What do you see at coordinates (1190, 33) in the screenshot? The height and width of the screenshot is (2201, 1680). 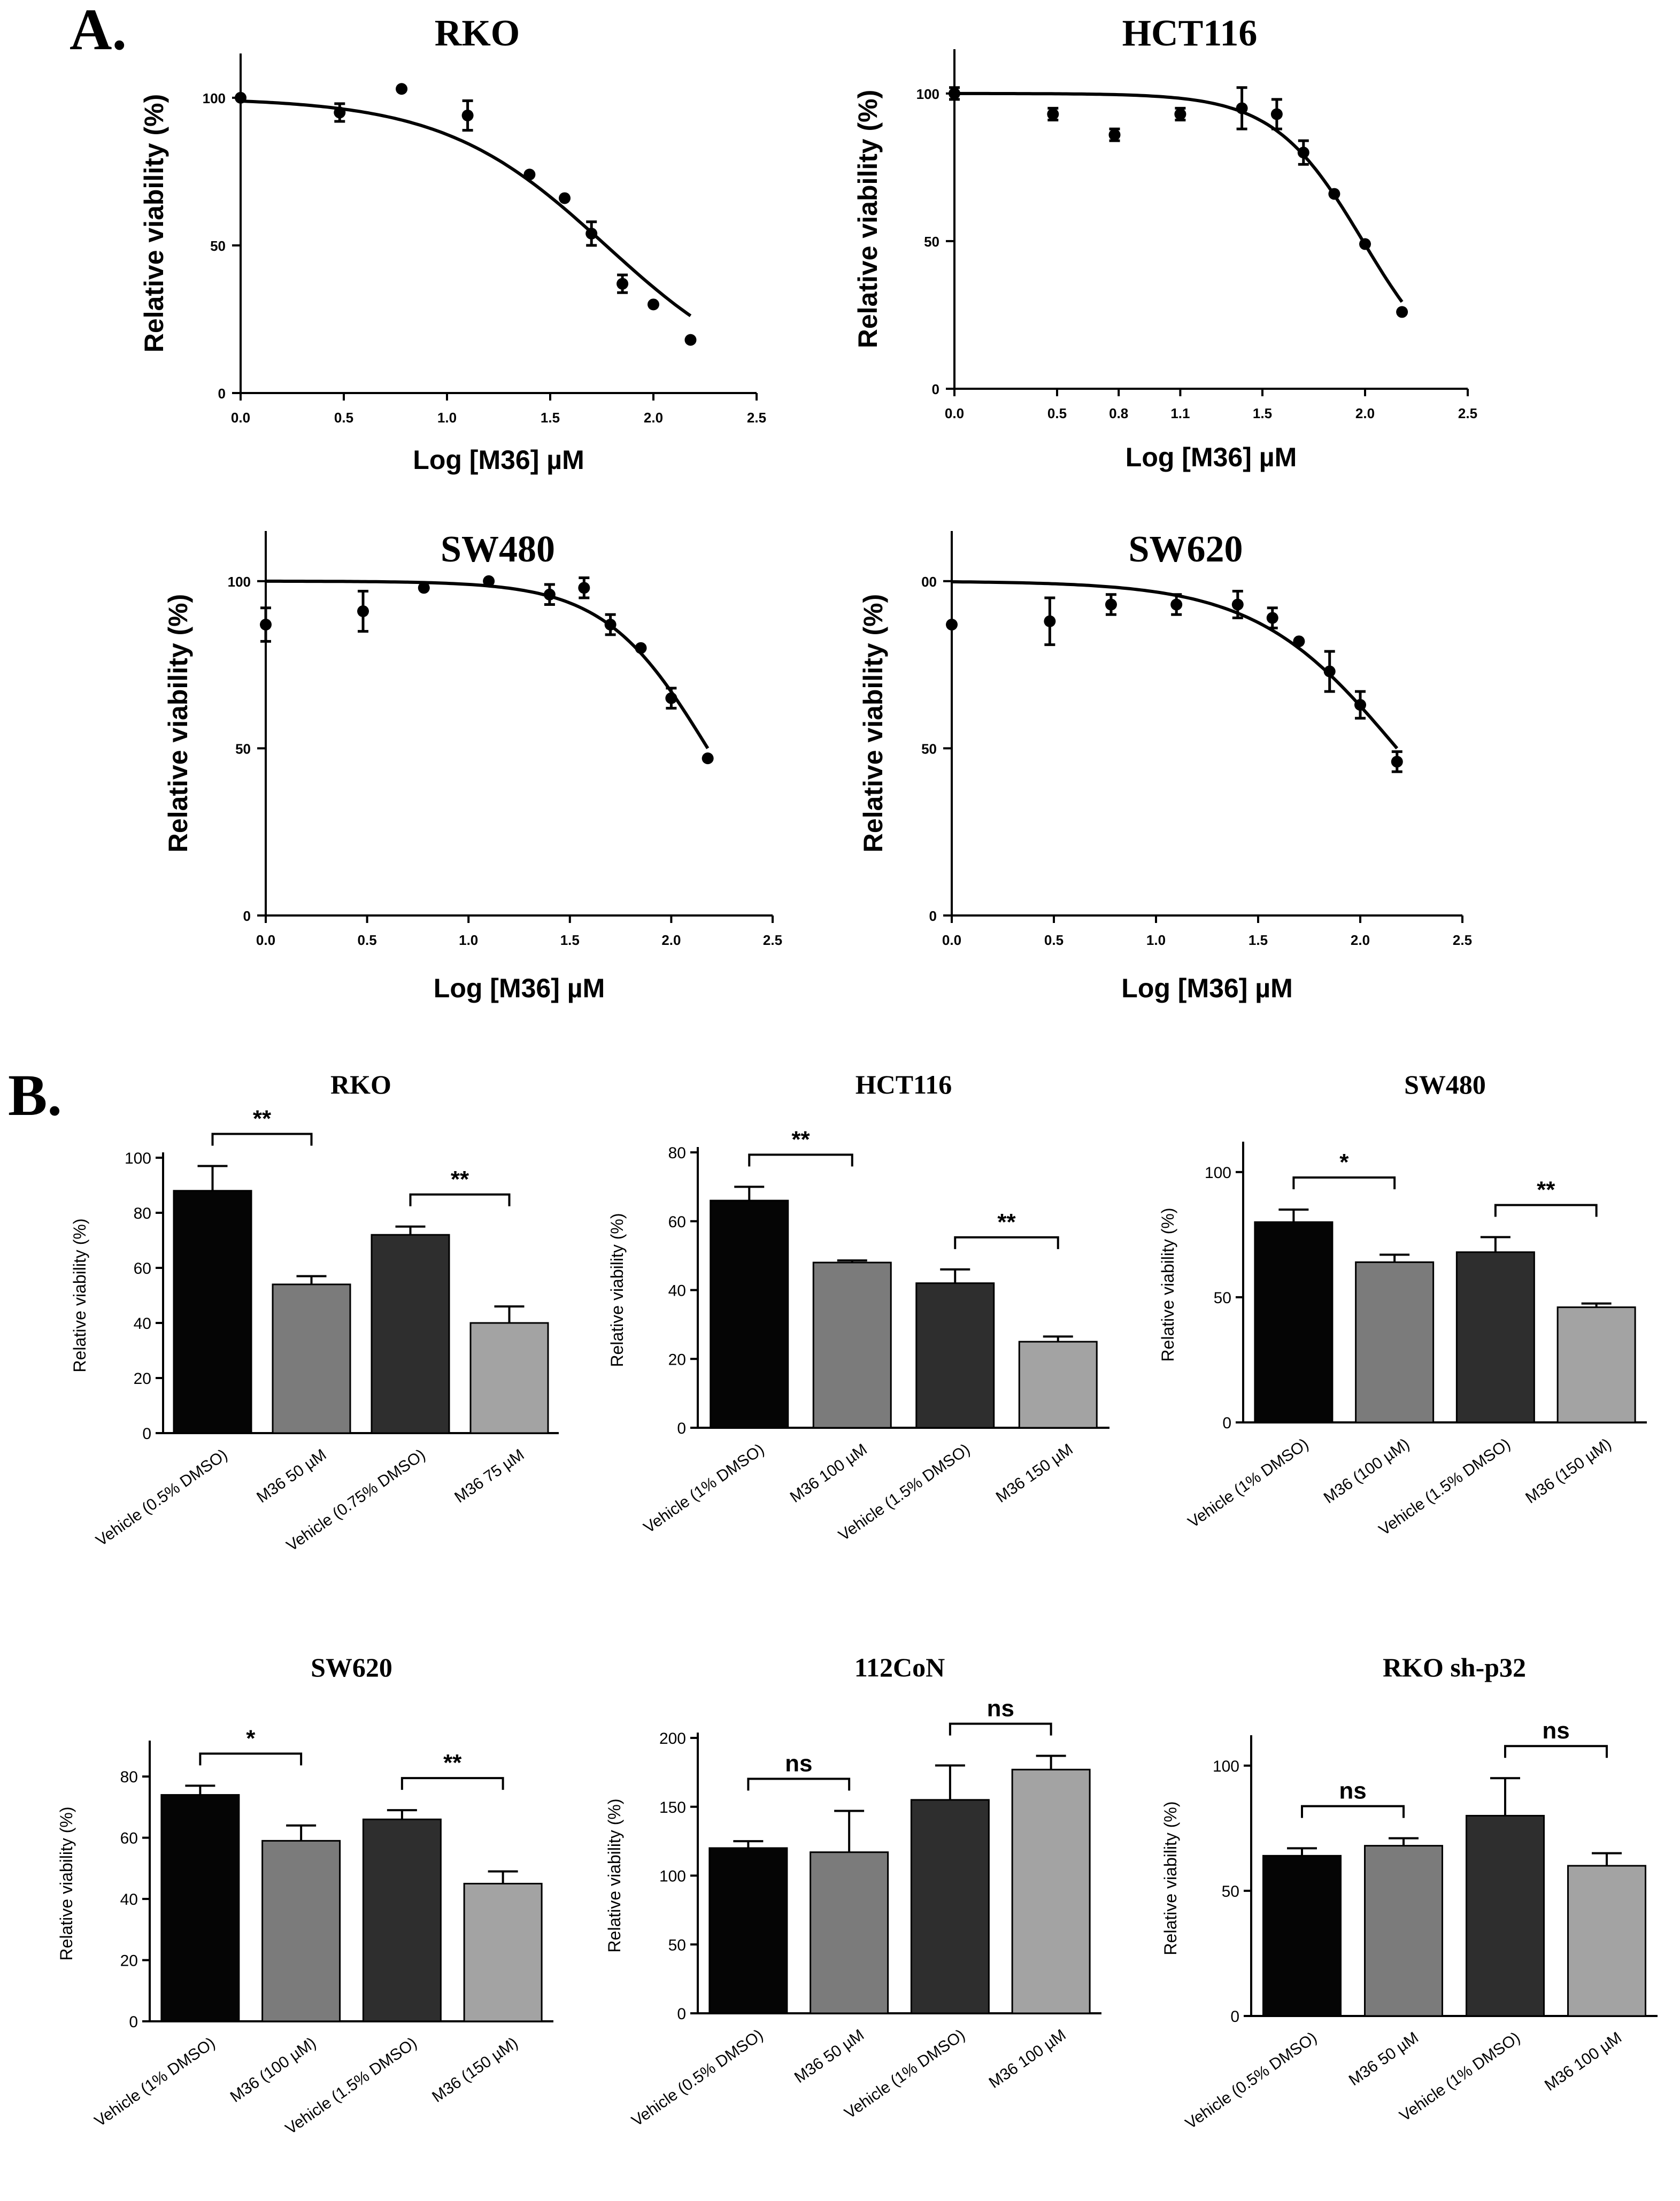 I see `chart-title: HCT116` at bounding box center [1190, 33].